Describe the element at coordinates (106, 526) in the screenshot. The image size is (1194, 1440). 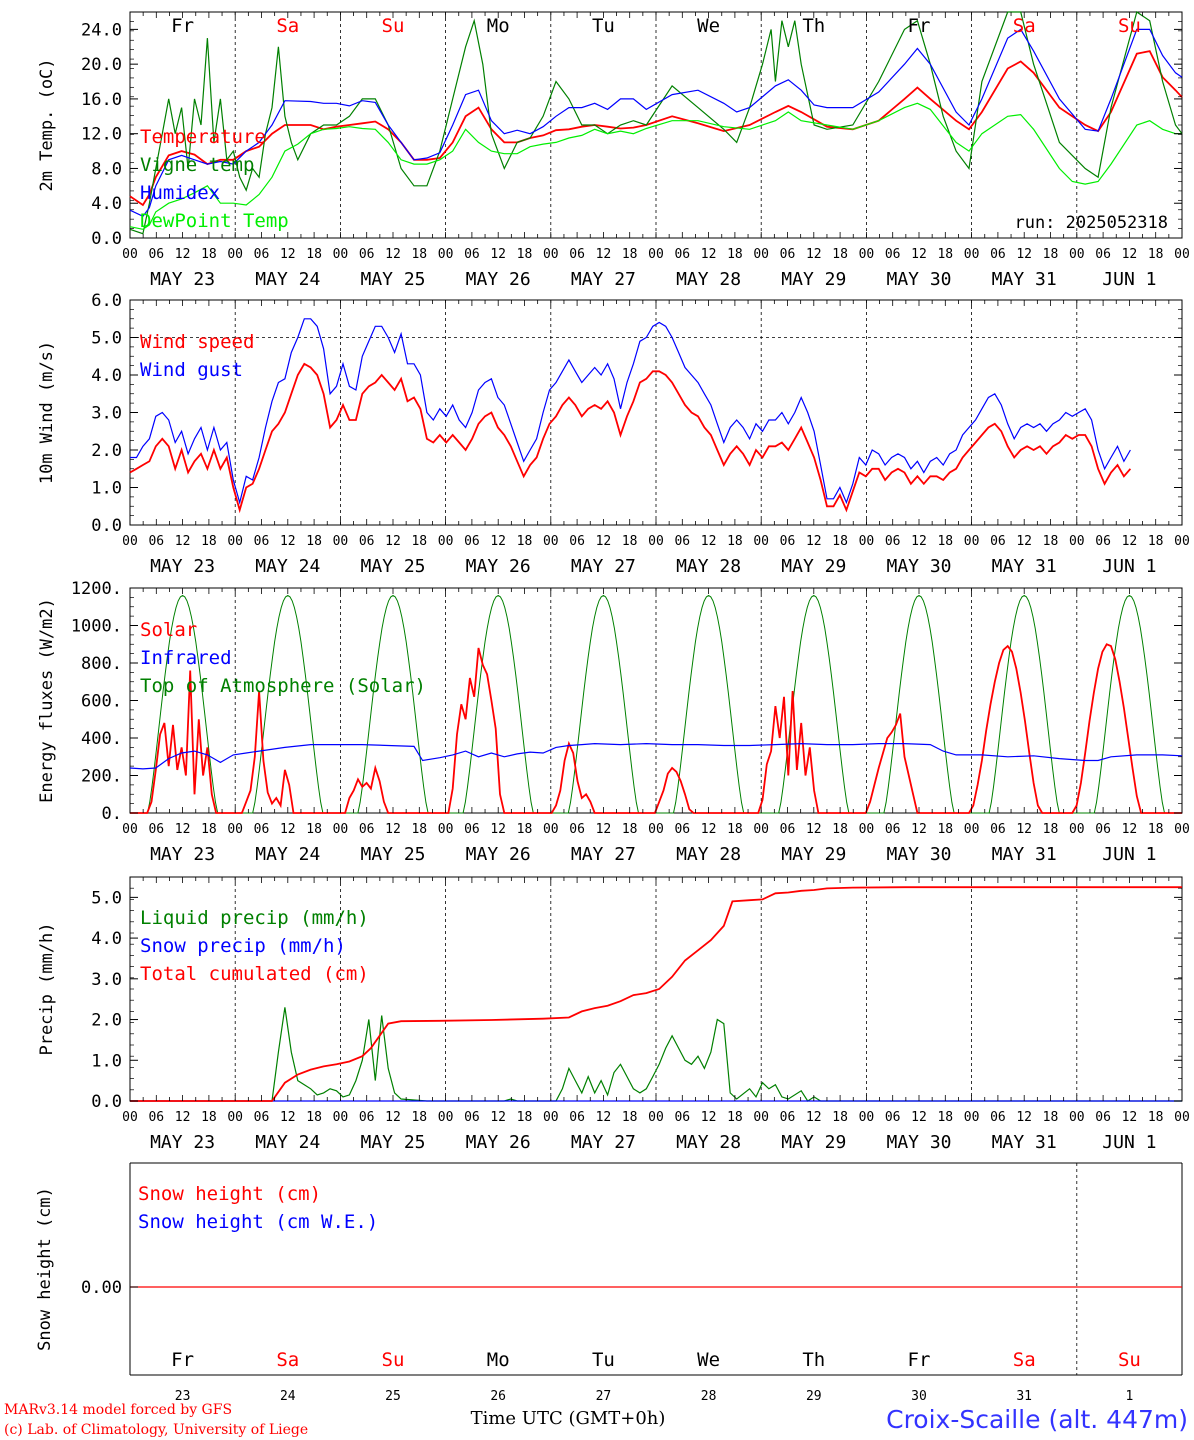
I see `y-tick-label: 0.0` at that location.